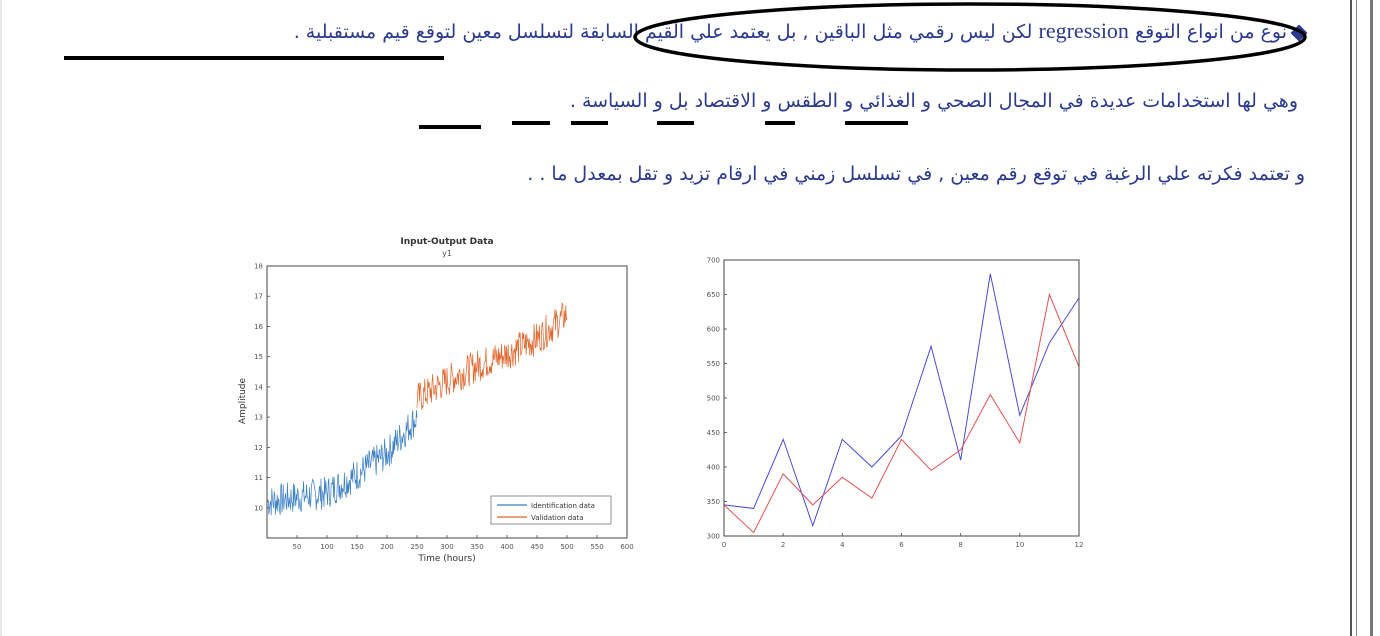 The width and height of the screenshot is (1380, 636). I want to click on page-right-border-outer, so click(1371, 318).